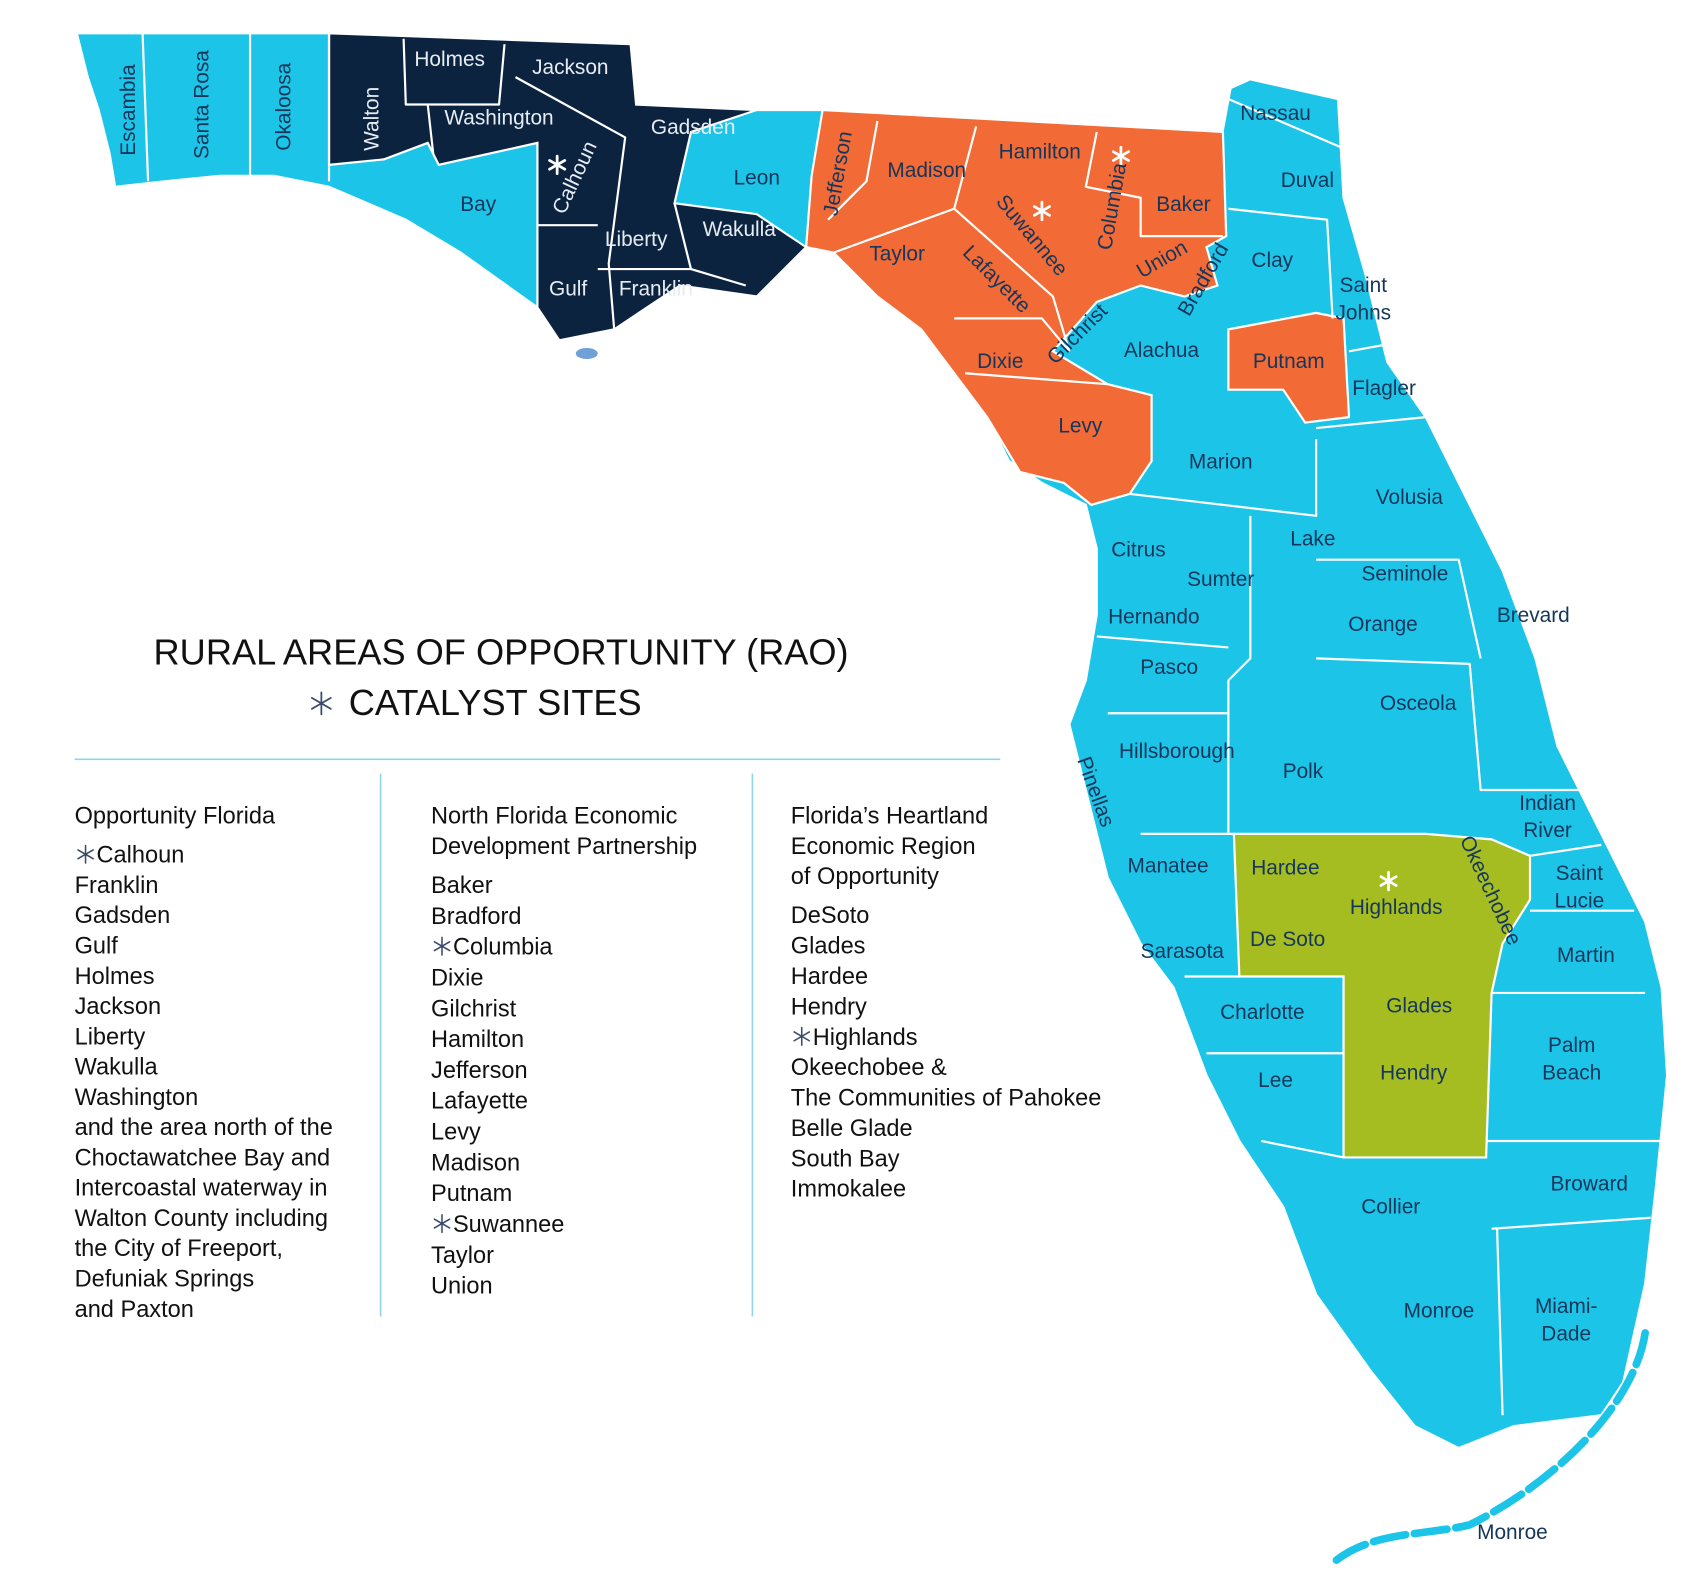 This screenshot has height=1591, width=1700. I want to click on site-name: Highlands, so click(865, 1037).